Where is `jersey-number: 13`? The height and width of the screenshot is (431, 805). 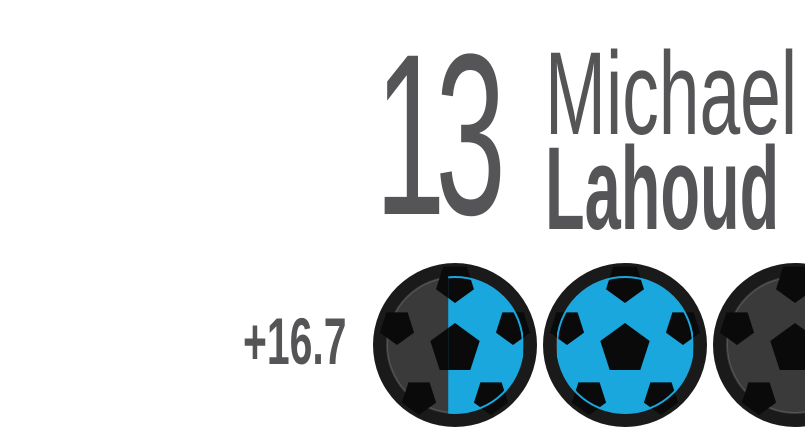
jersey-number: 13 is located at coordinates (440, 134).